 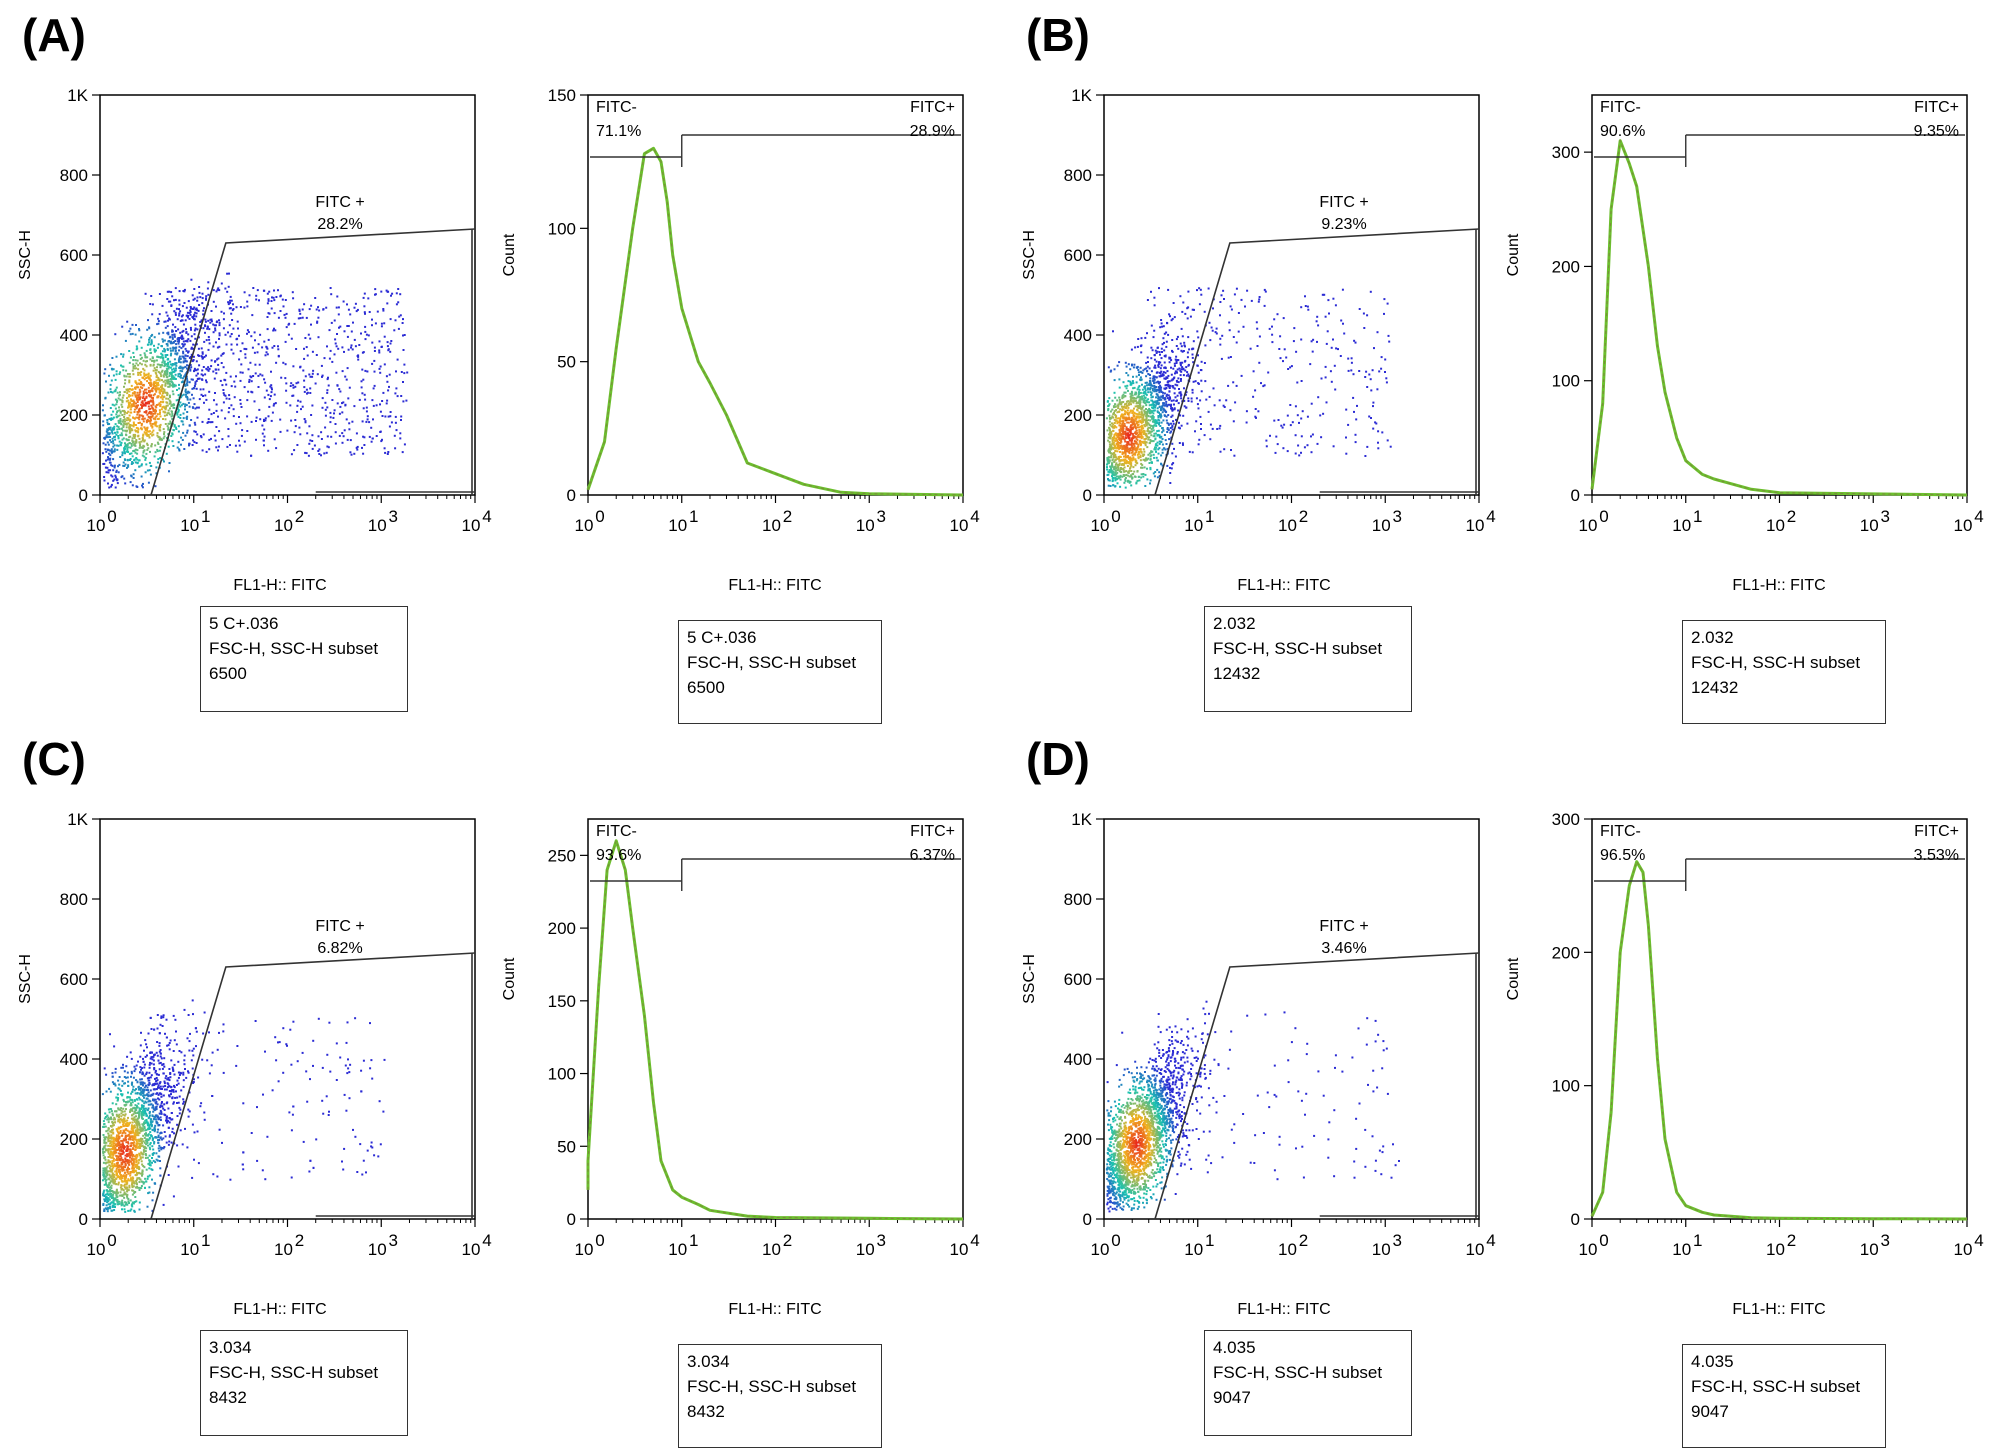 What do you see at coordinates (289, 521) in the screenshot?
I see `x-tick-label: 10 2` at bounding box center [289, 521].